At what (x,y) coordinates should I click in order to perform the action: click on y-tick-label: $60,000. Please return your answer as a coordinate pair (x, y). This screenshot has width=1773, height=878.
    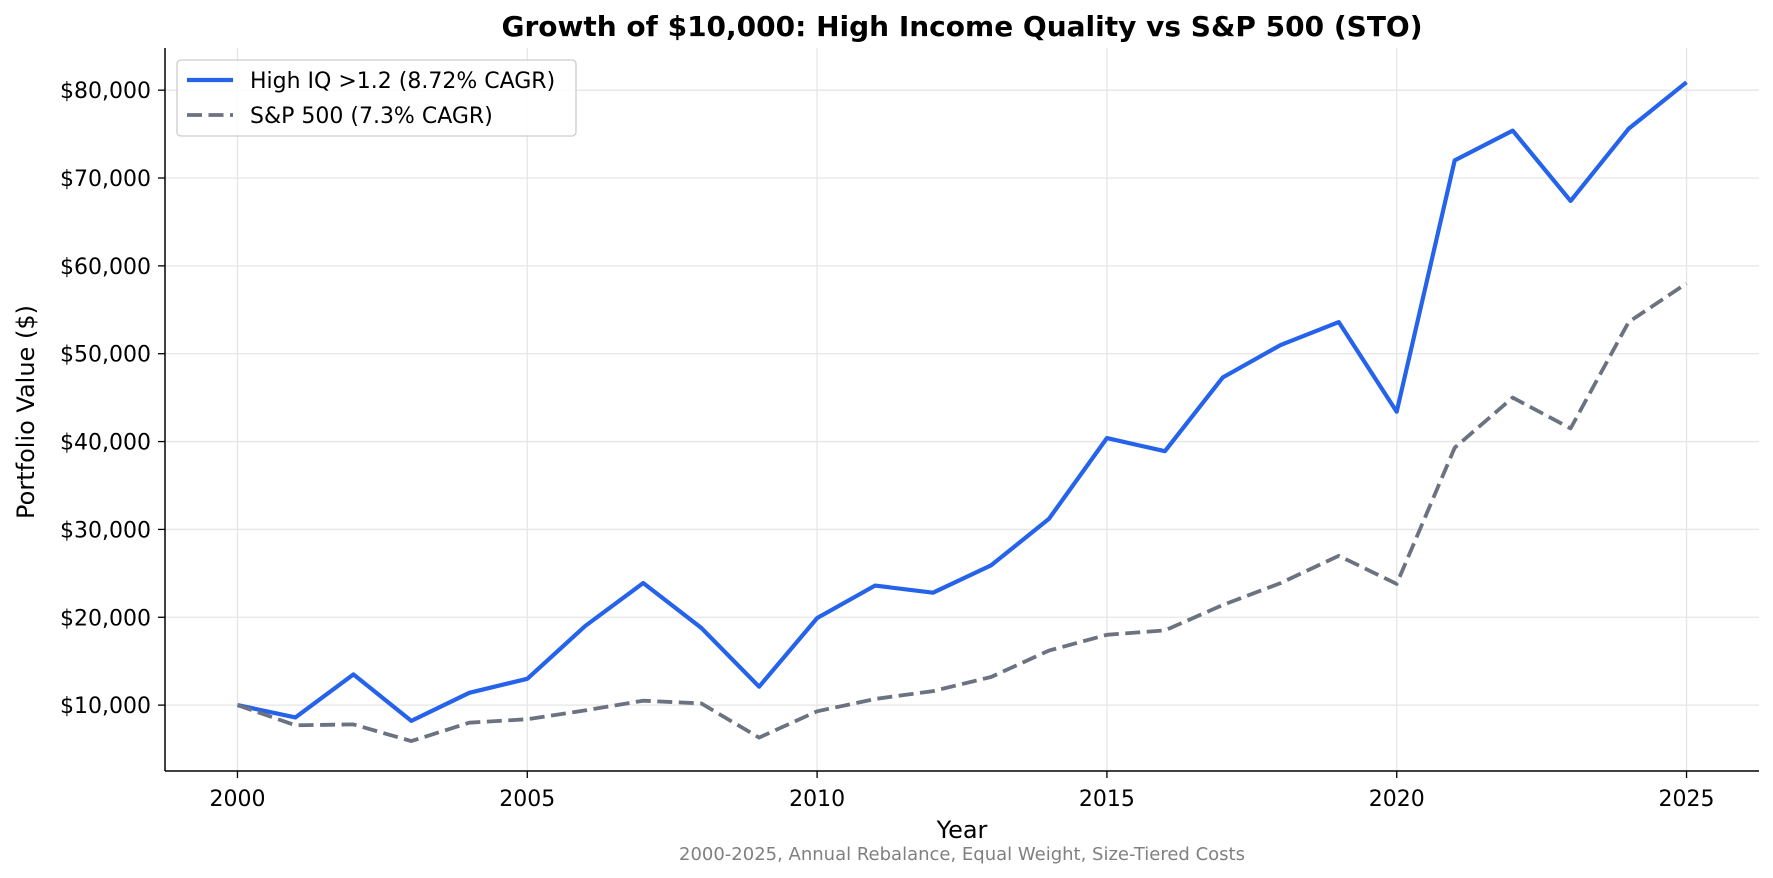
    Looking at the image, I should click on (105, 267).